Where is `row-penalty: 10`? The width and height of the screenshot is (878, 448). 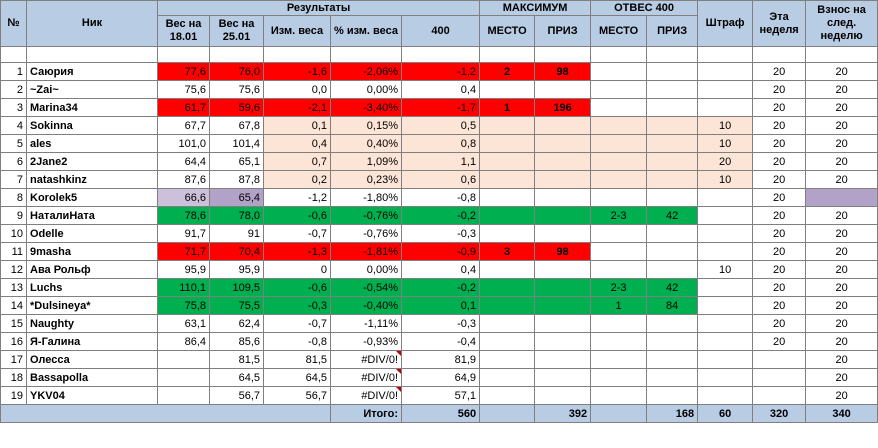
row-penalty: 10 is located at coordinates (725, 125).